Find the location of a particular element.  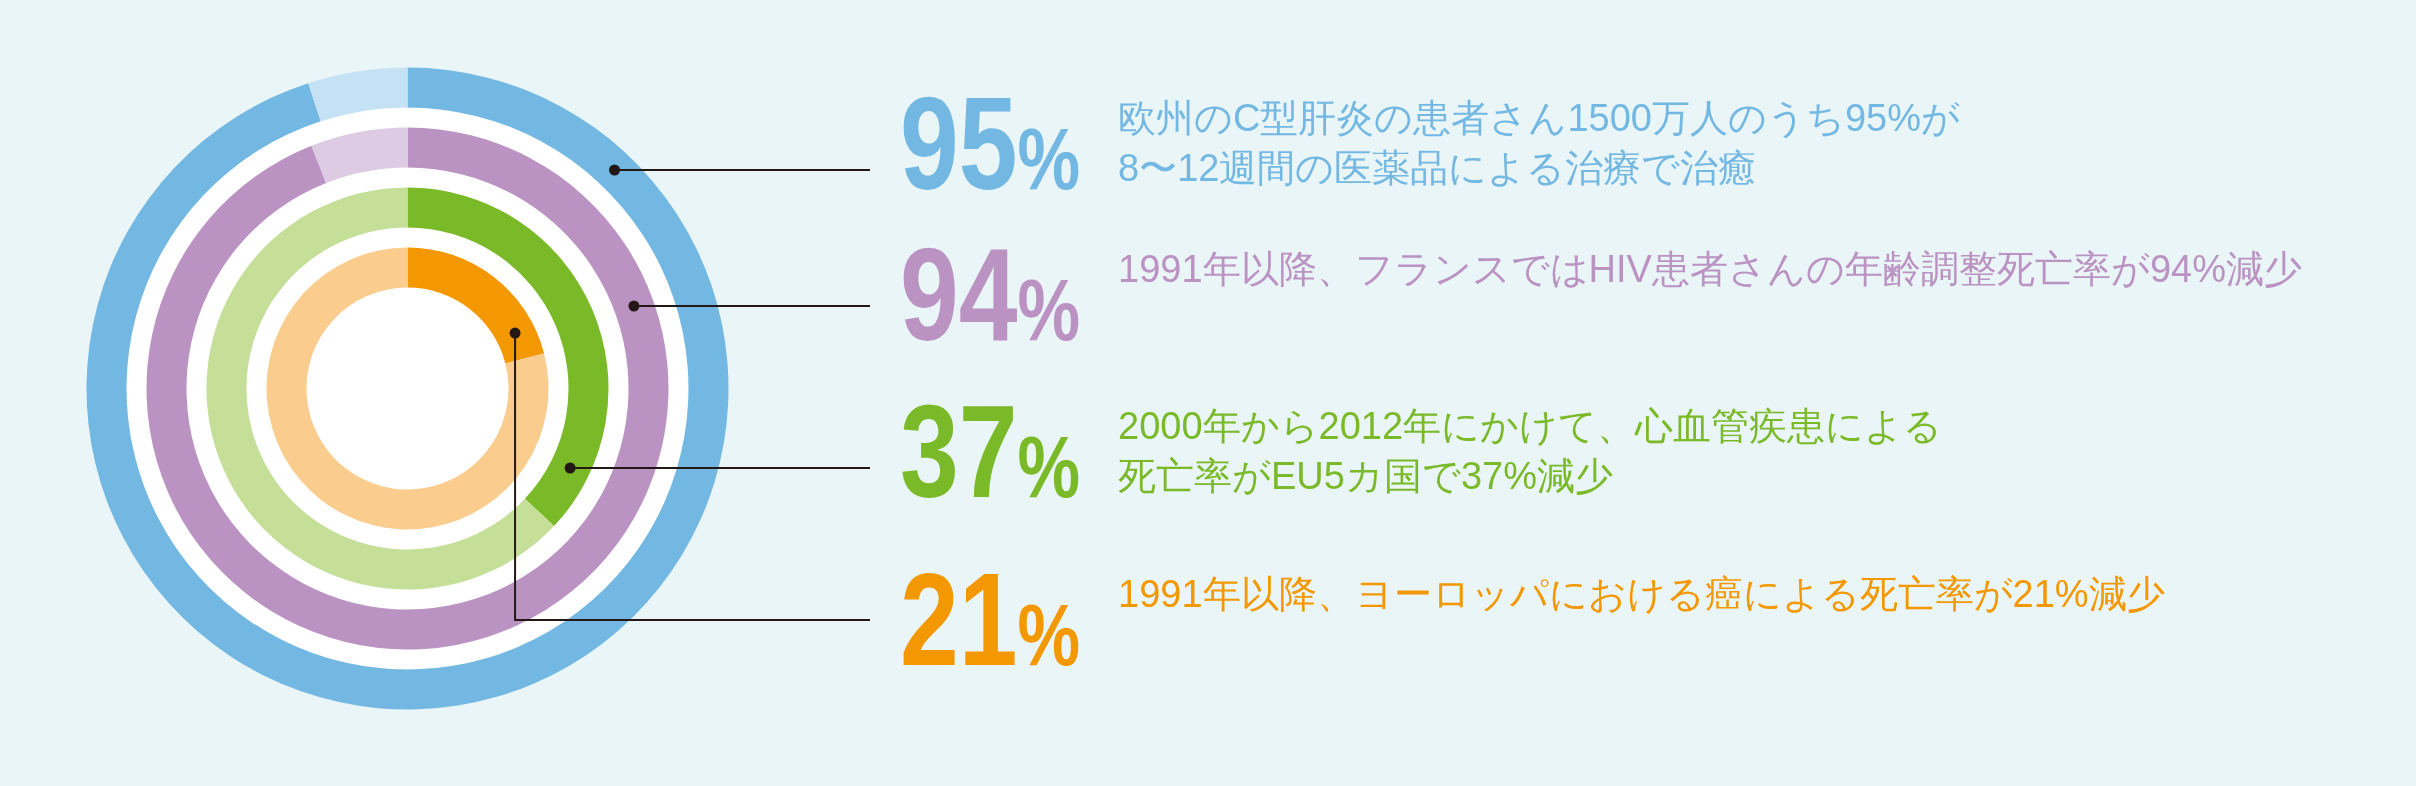

text: 1991年以降、フランスではHIV患者さんの年齢調整死亡率が94%減少 is located at coordinates (1710, 269).